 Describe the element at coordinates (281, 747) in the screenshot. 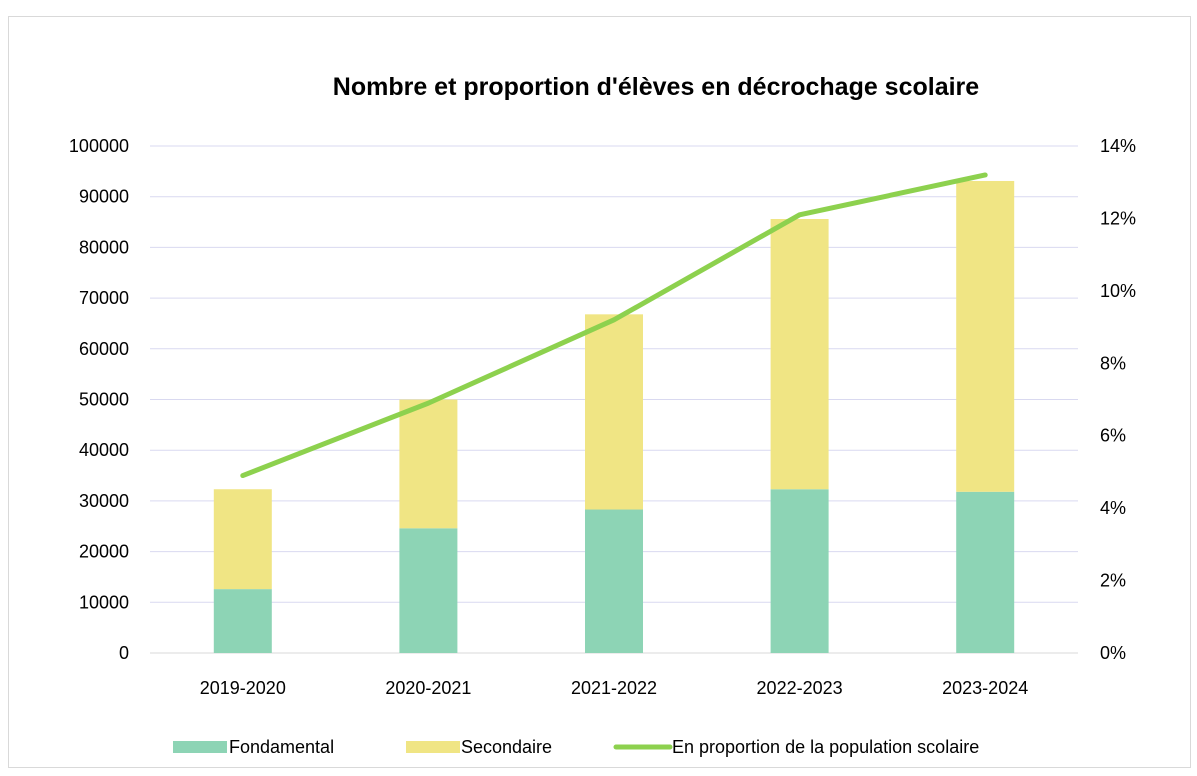

I see `legend-label-fondamental: Fondamental` at that location.